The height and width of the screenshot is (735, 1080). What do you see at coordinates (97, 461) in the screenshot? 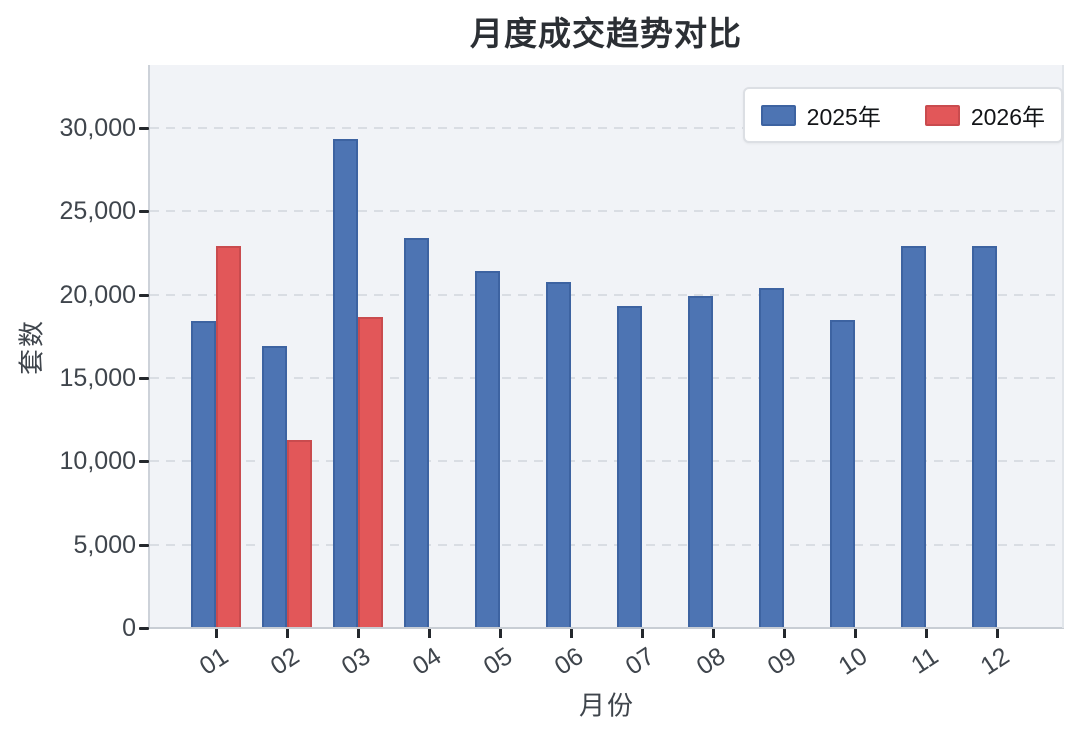
I see `y-tick-label-10000: 10,000` at bounding box center [97, 461].